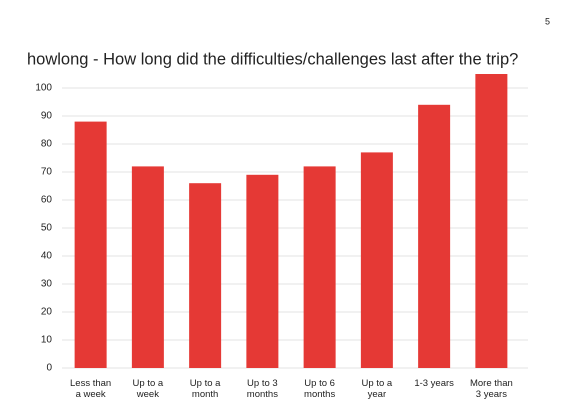 This screenshot has width=566, height=404. What do you see at coordinates (319, 389) in the screenshot?
I see `x-tick-label: Up to 6 months` at bounding box center [319, 389].